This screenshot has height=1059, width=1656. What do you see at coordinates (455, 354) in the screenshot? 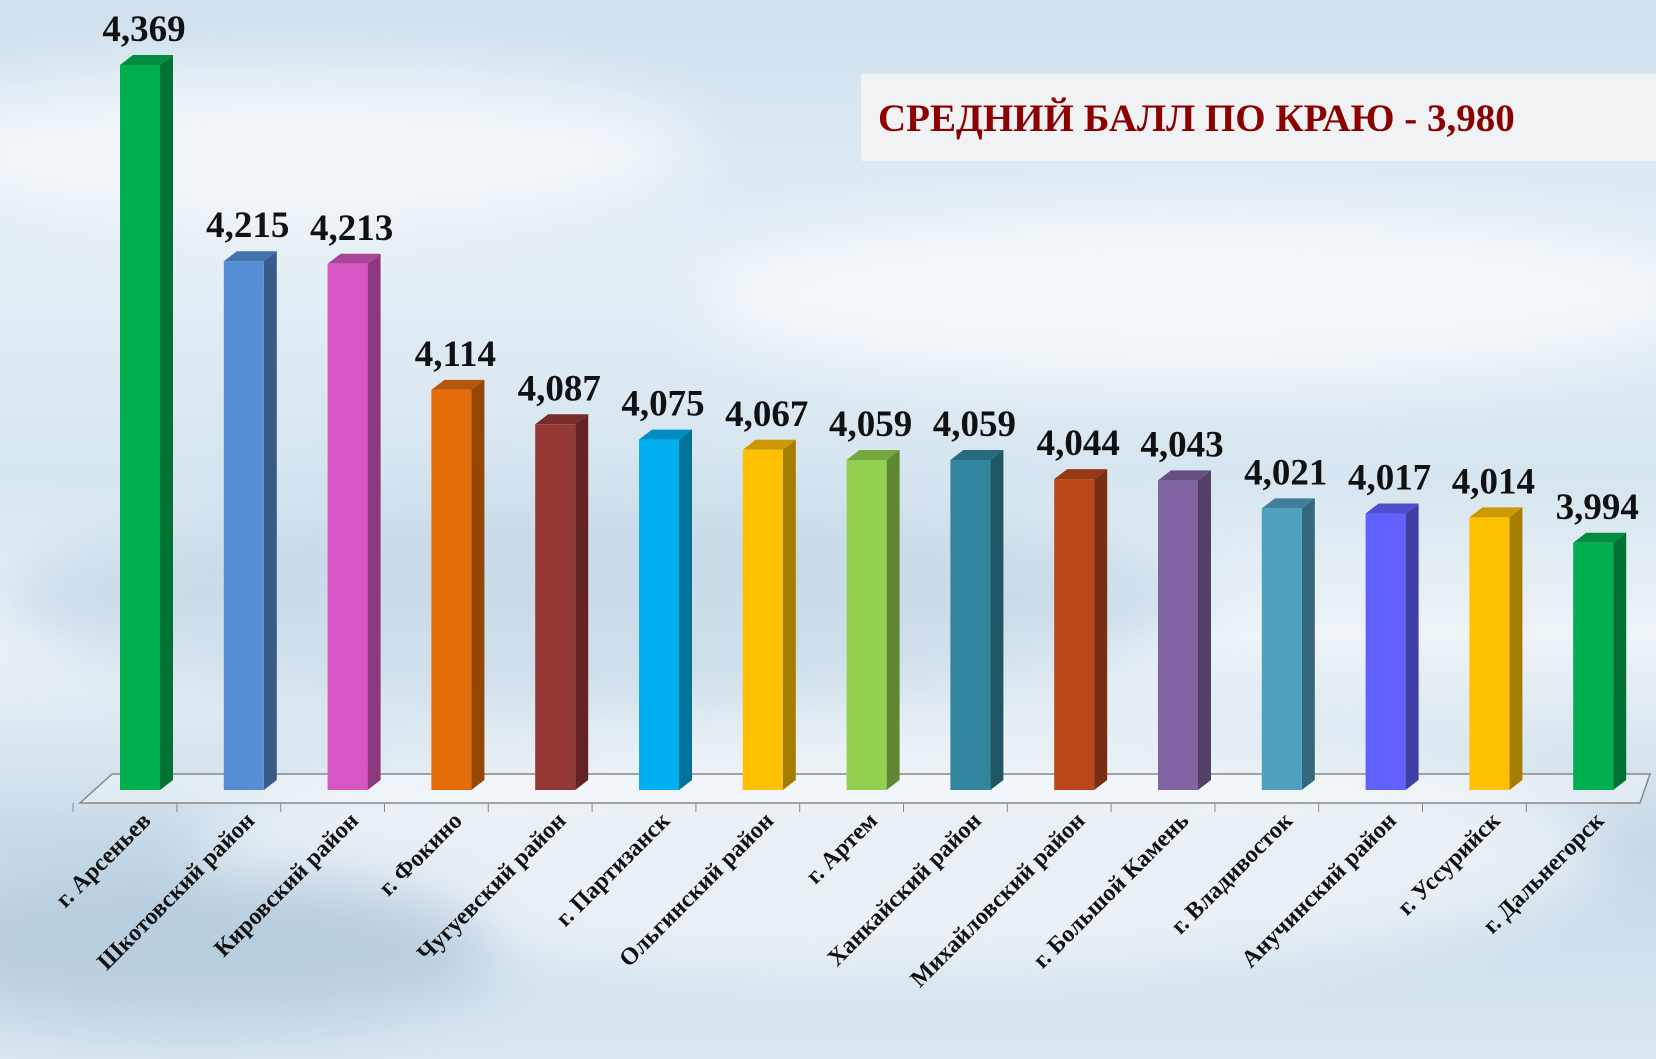
I see `value-label: 4,114` at bounding box center [455, 354].